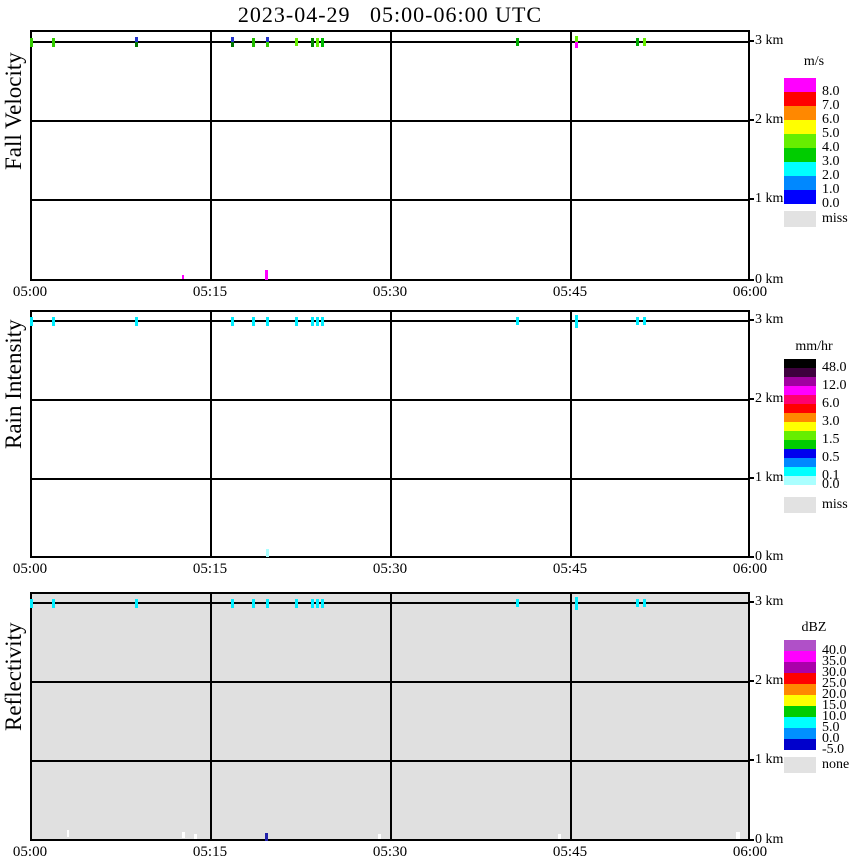 This screenshot has height=868, width=850. What do you see at coordinates (831, 175) in the screenshot?
I see `colorbar-tick-label: 2.0` at bounding box center [831, 175].